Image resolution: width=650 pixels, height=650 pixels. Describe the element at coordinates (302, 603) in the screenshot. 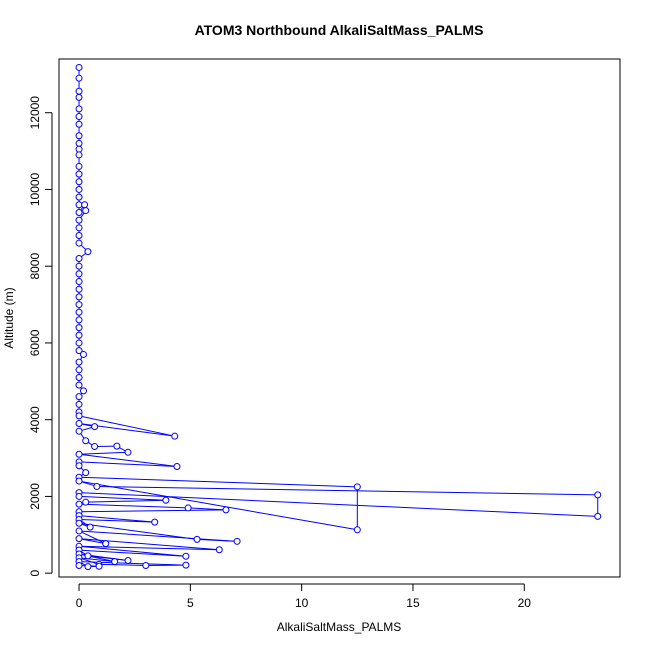

I see `x-tick-label: 10` at that location.